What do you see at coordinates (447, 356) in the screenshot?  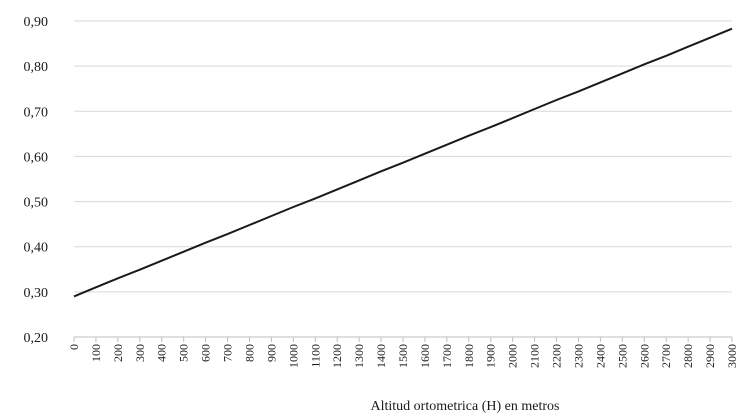 I see `x-tick-label: 1700` at bounding box center [447, 356].